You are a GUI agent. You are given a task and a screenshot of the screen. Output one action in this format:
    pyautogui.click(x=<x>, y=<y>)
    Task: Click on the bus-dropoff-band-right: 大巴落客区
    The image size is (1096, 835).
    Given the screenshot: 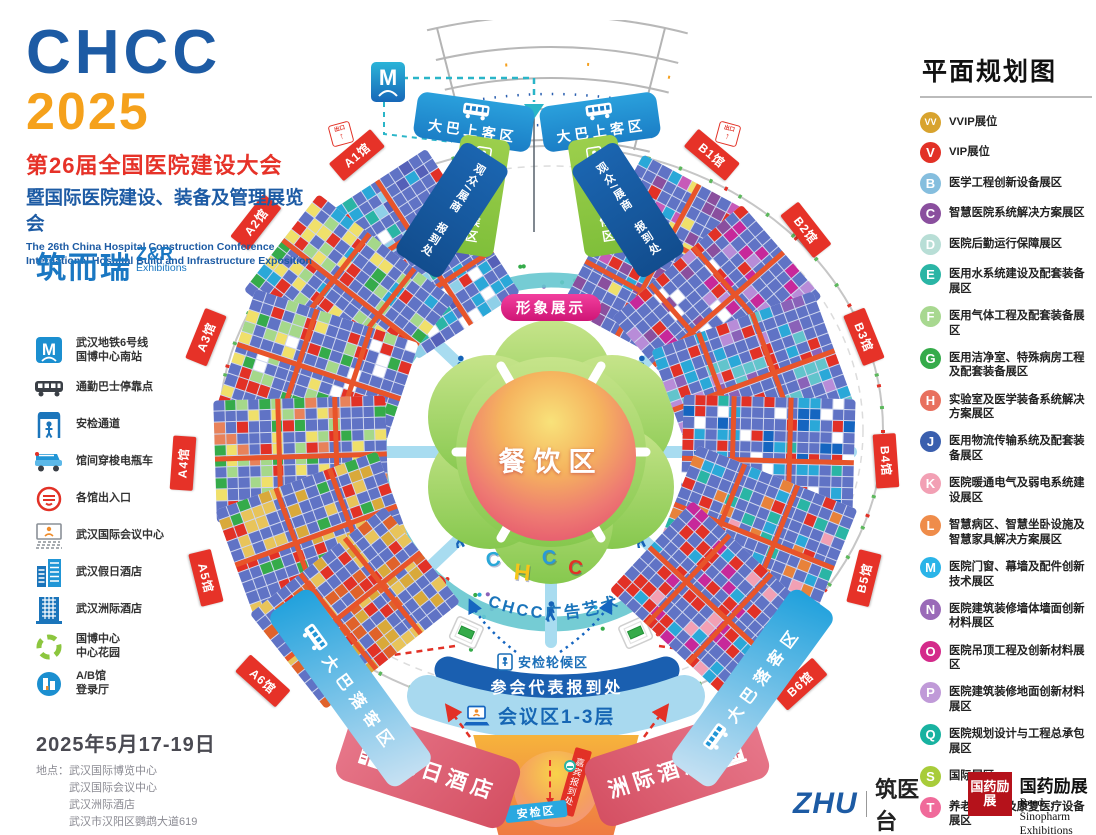 What is the action you would take?
    pyautogui.click(x=752, y=688)
    